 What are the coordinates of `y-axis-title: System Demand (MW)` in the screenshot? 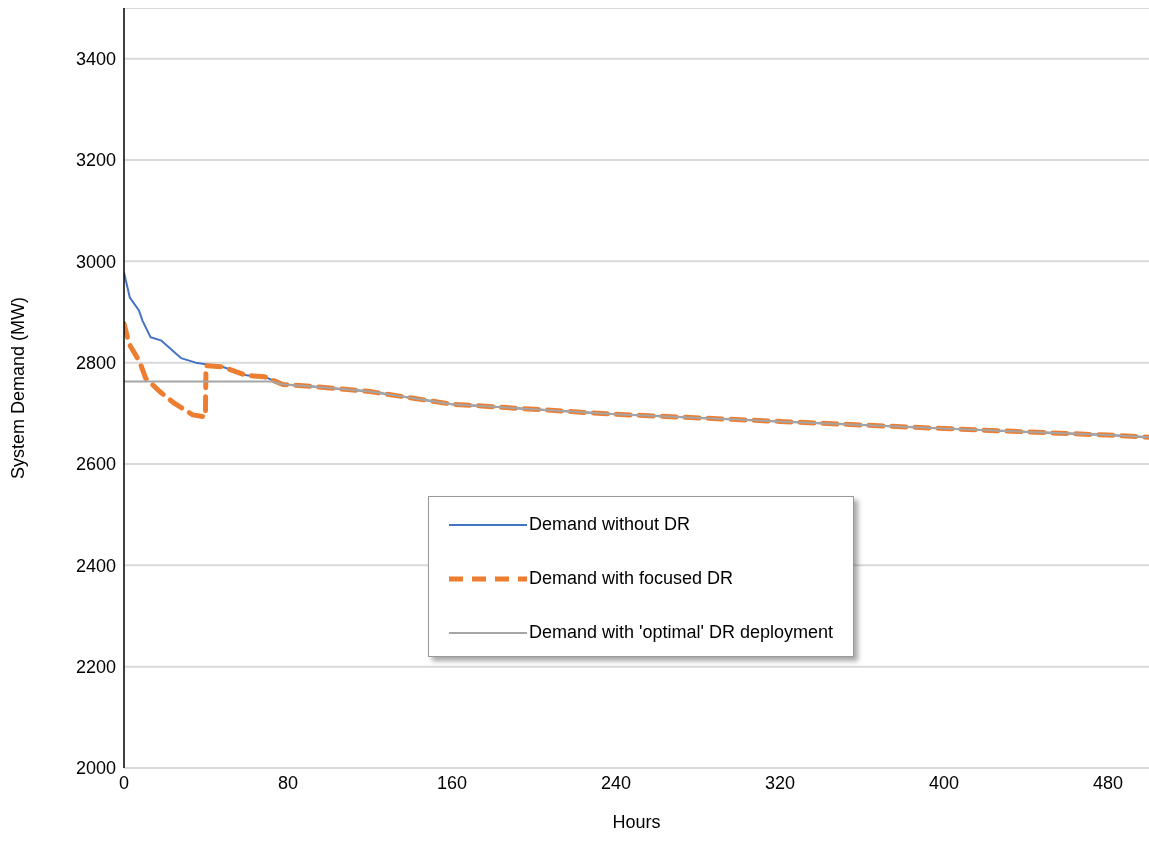 It's located at (18, 388).